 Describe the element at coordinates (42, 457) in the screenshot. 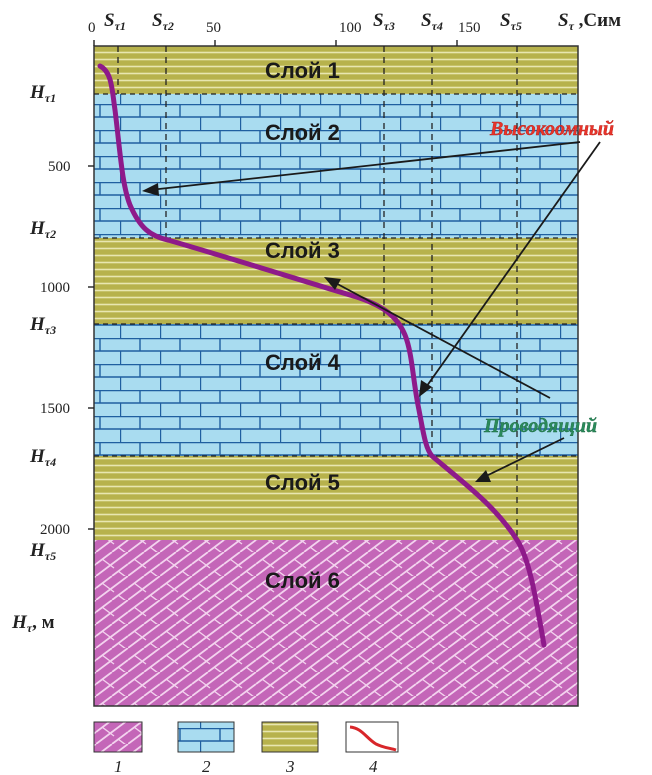

I see `h-tau-4-label: Hτ4` at that location.